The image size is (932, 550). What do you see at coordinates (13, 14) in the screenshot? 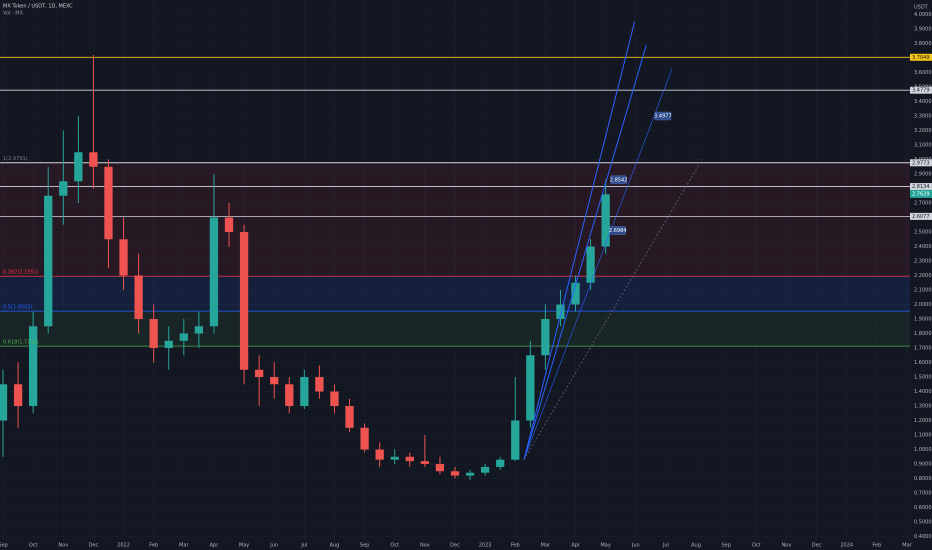
I see `volume-legend: Vol · MX` at bounding box center [13, 14].